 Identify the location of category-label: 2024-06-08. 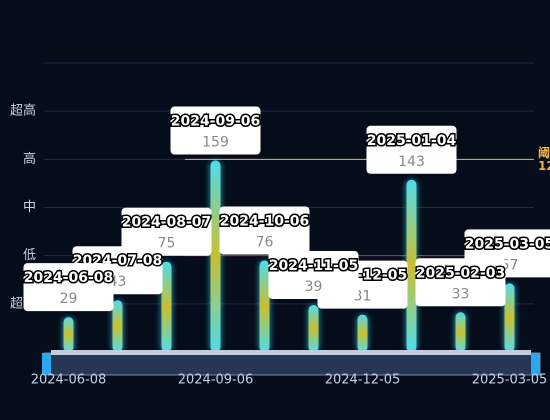
(69, 278).